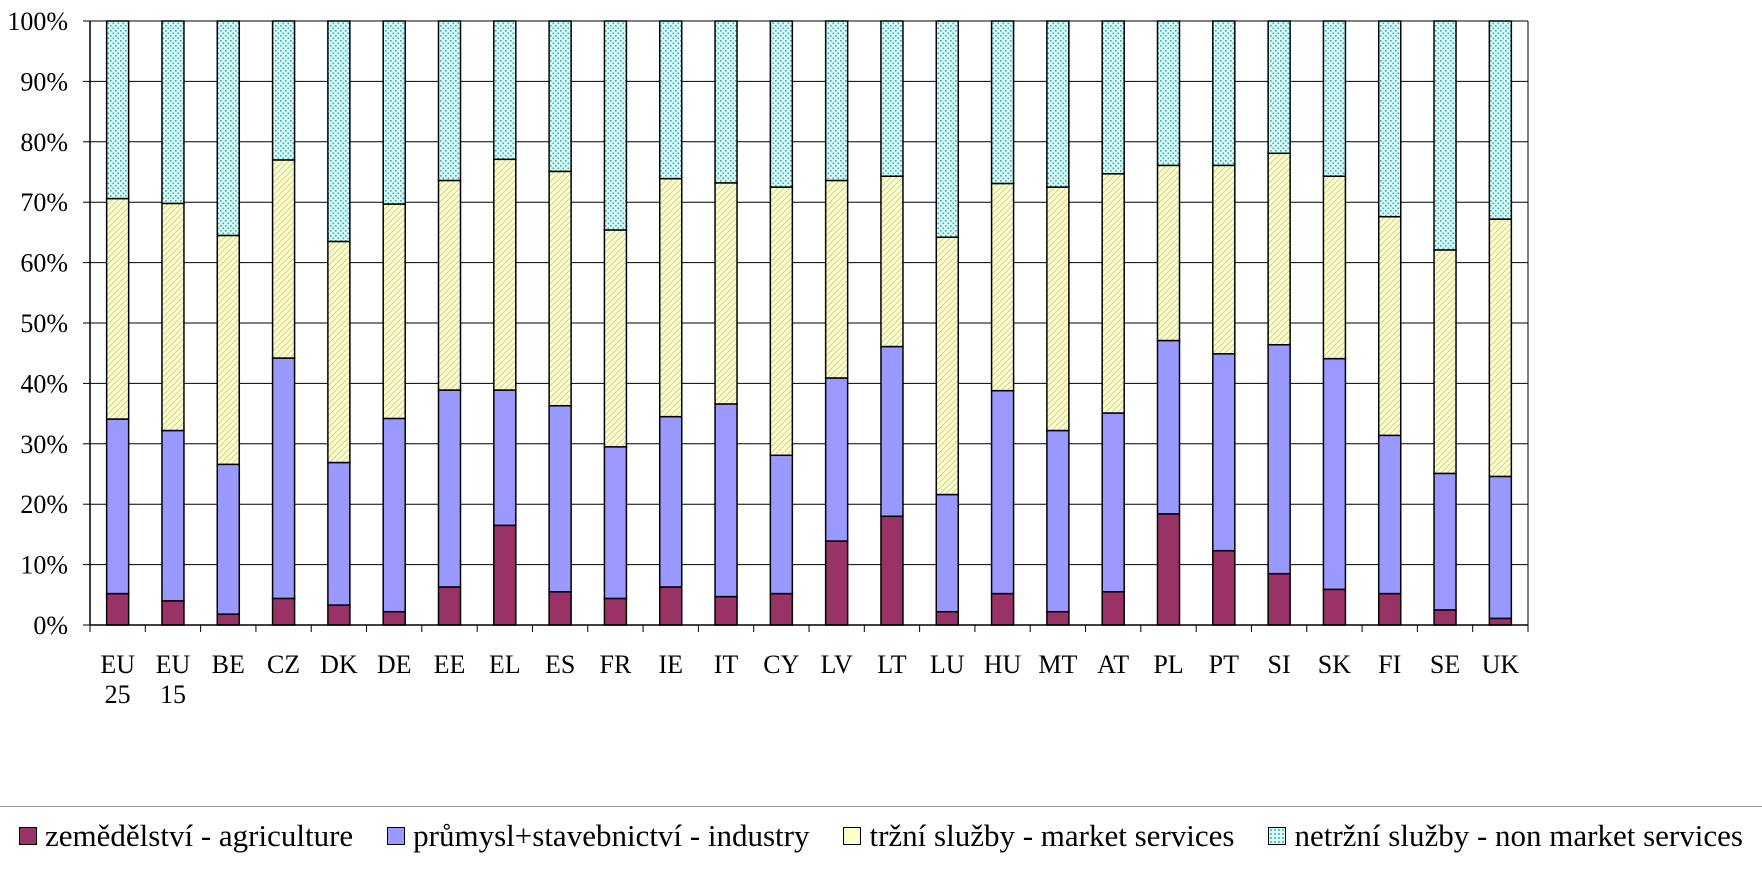 The width and height of the screenshot is (1762, 875). What do you see at coordinates (396, 836) in the screenshot?
I see `legend-swatch-industry` at bounding box center [396, 836].